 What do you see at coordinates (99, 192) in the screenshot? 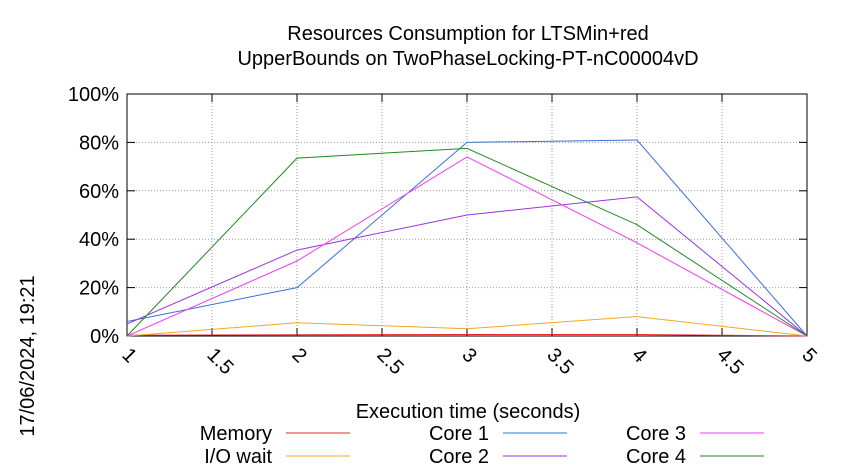
I see `y-tick-label: 60%` at bounding box center [99, 192].